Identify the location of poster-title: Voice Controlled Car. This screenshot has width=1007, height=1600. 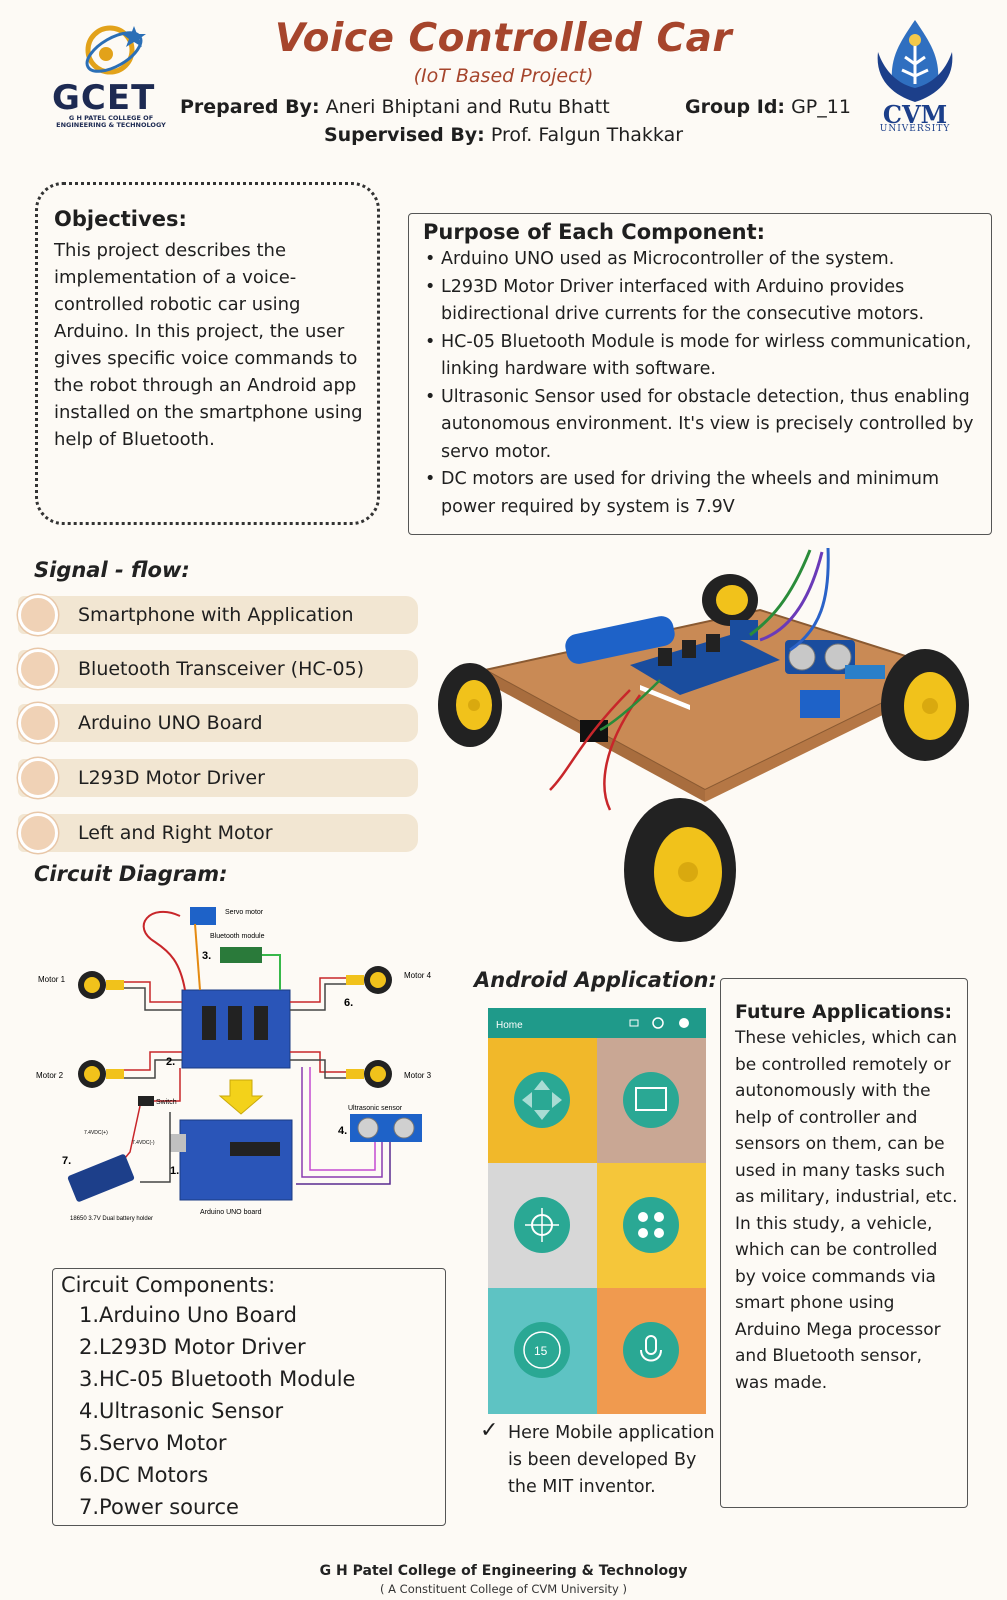
(503, 38).